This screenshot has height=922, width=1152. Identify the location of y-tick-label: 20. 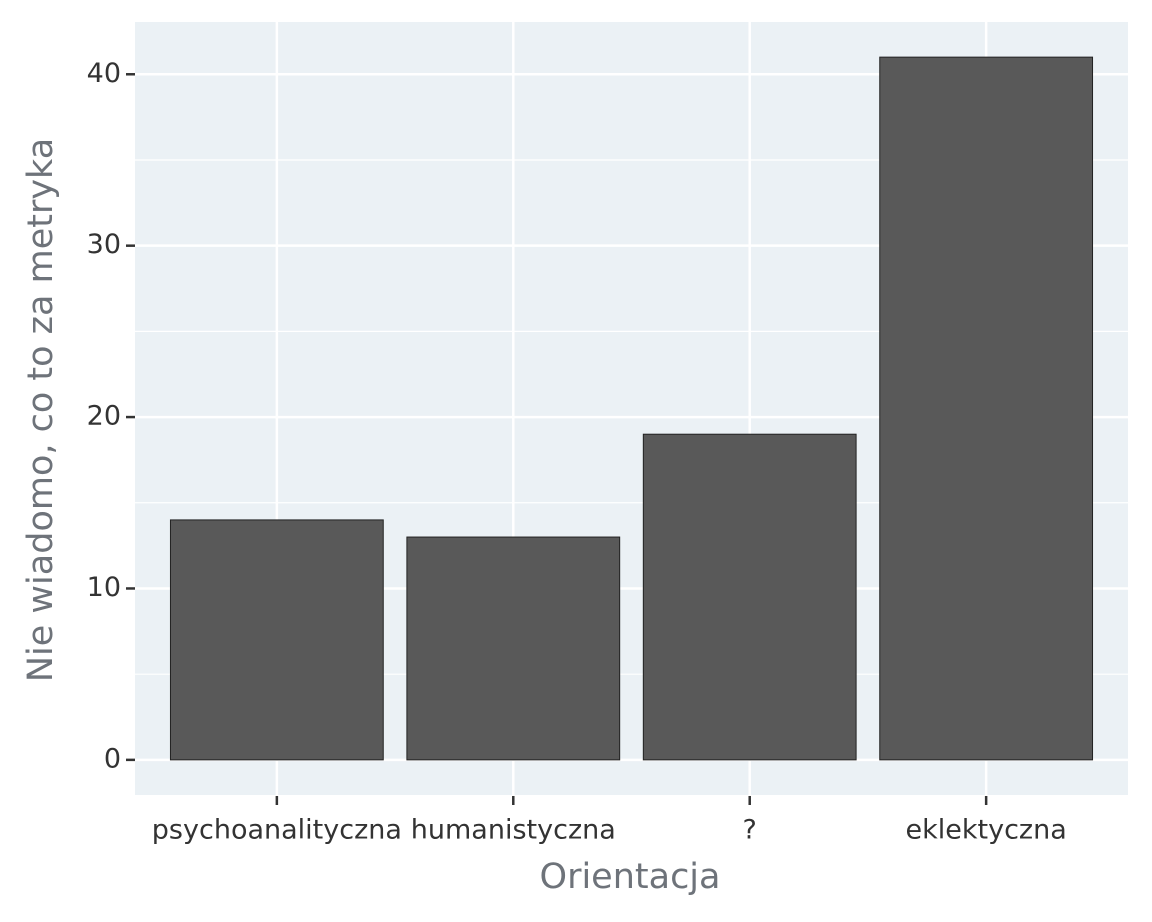
(104, 416).